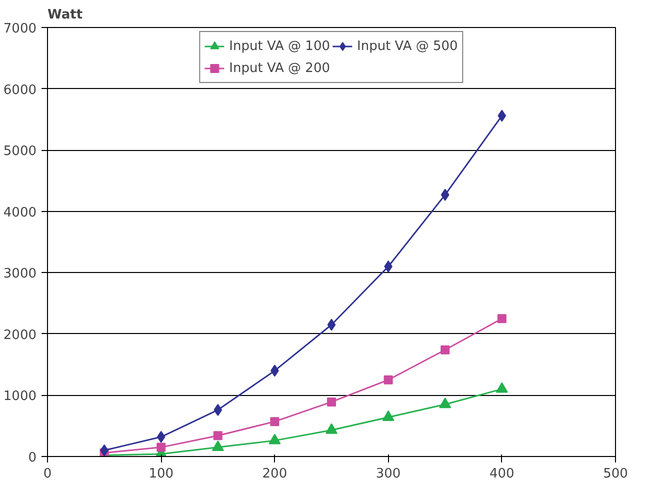 This screenshot has width=654, height=490. Describe the element at coordinates (407, 46) in the screenshot. I see `legend-label: Input VA @ 500` at that location.